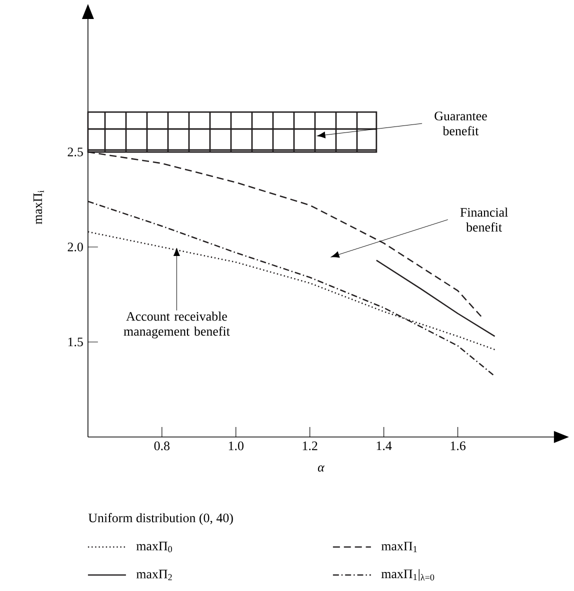 The height and width of the screenshot is (591, 574). Describe the element at coordinates (310, 446) in the screenshot. I see `x-tick-label: 1.2` at that location.